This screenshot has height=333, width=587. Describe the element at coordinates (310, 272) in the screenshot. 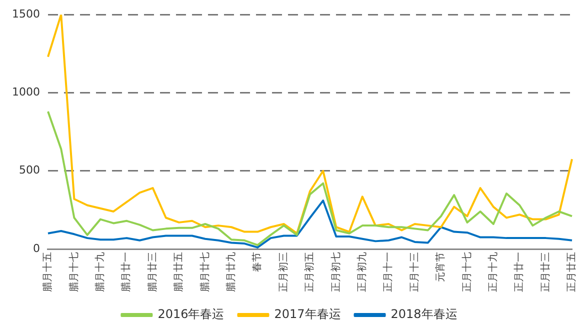

I see `x-tick-label: 正月初五` at that location.